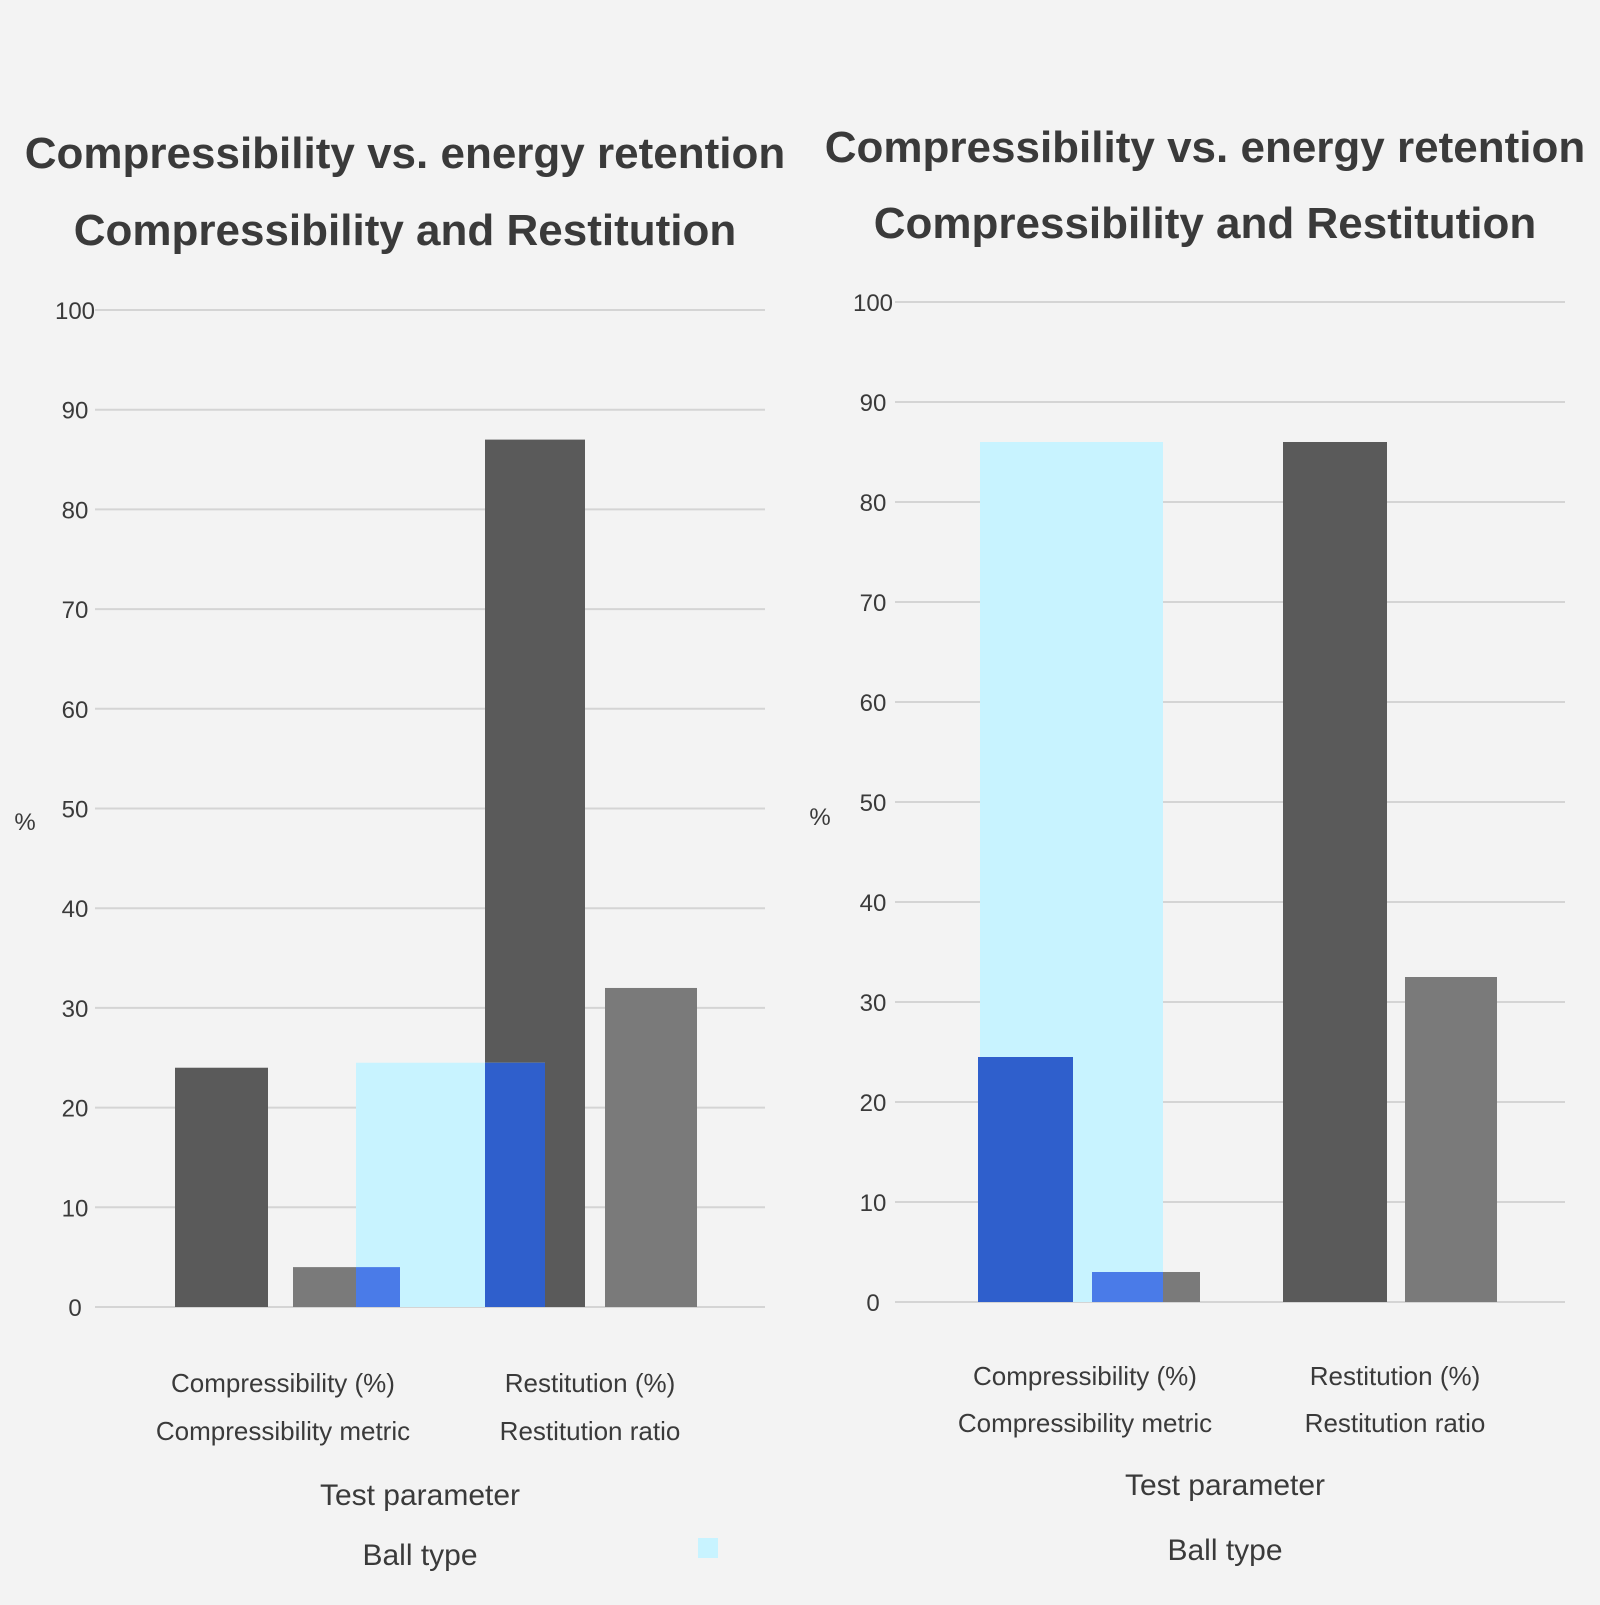 Image resolution: width=1600 pixels, height=1605 pixels. What do you see at coordinates (1127, 1287) in the screenshot?
I see `bar-series3-compressibility` at bounding box center [1127, 1287].